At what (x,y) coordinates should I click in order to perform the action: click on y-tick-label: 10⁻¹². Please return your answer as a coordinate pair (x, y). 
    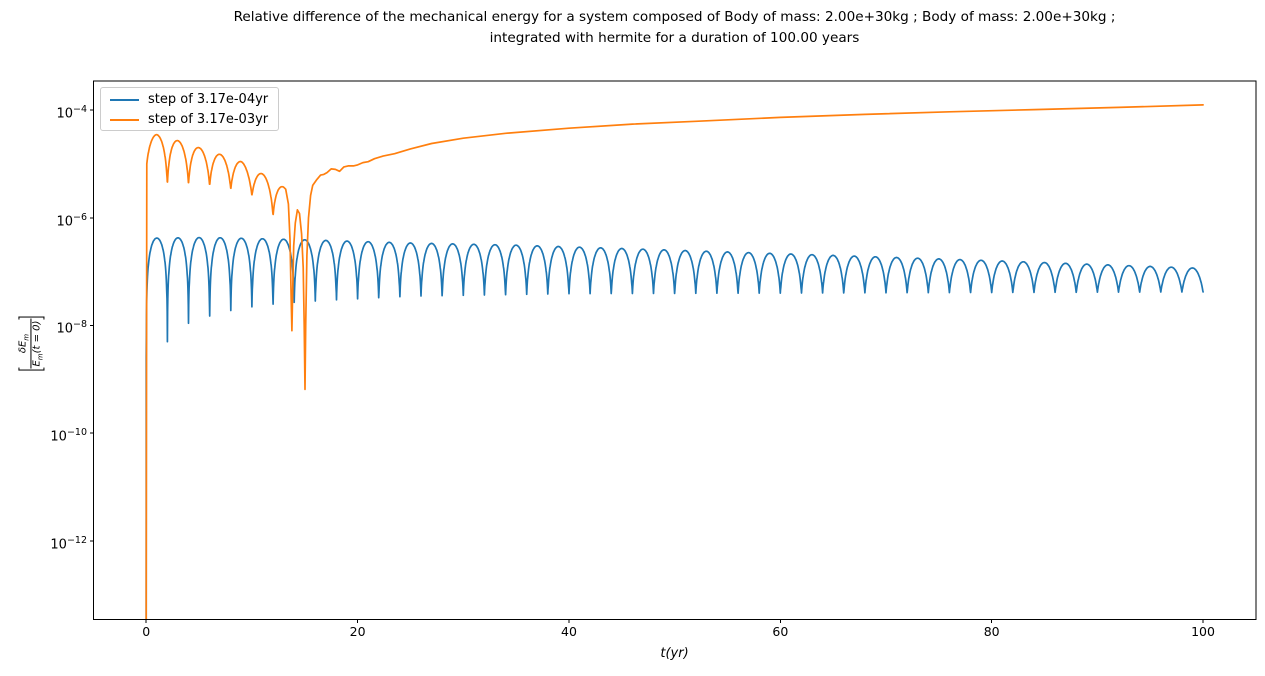
    Looking at the image, I should click on (68, 543).